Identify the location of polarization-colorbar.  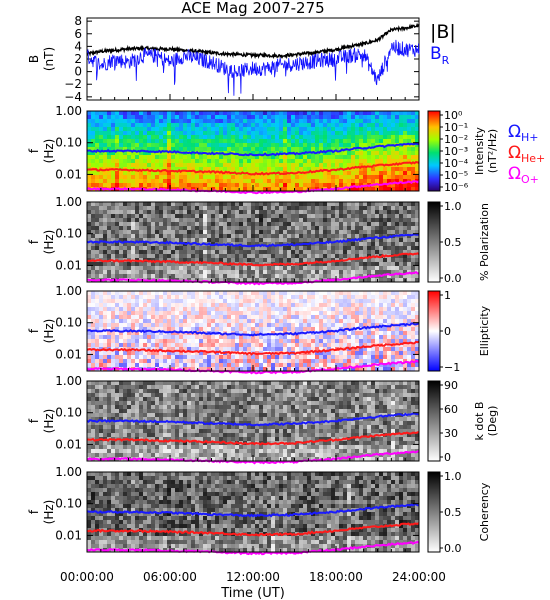
(434, 242).